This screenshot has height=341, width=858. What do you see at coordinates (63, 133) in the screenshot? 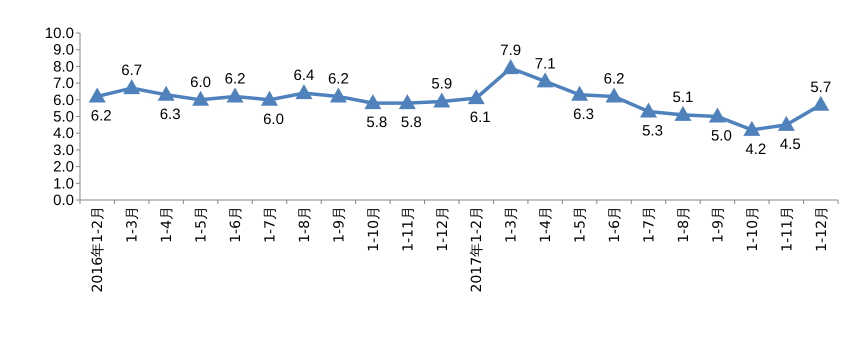
I see `y-tick-label: 4.0` at bounding box center [63, 133].